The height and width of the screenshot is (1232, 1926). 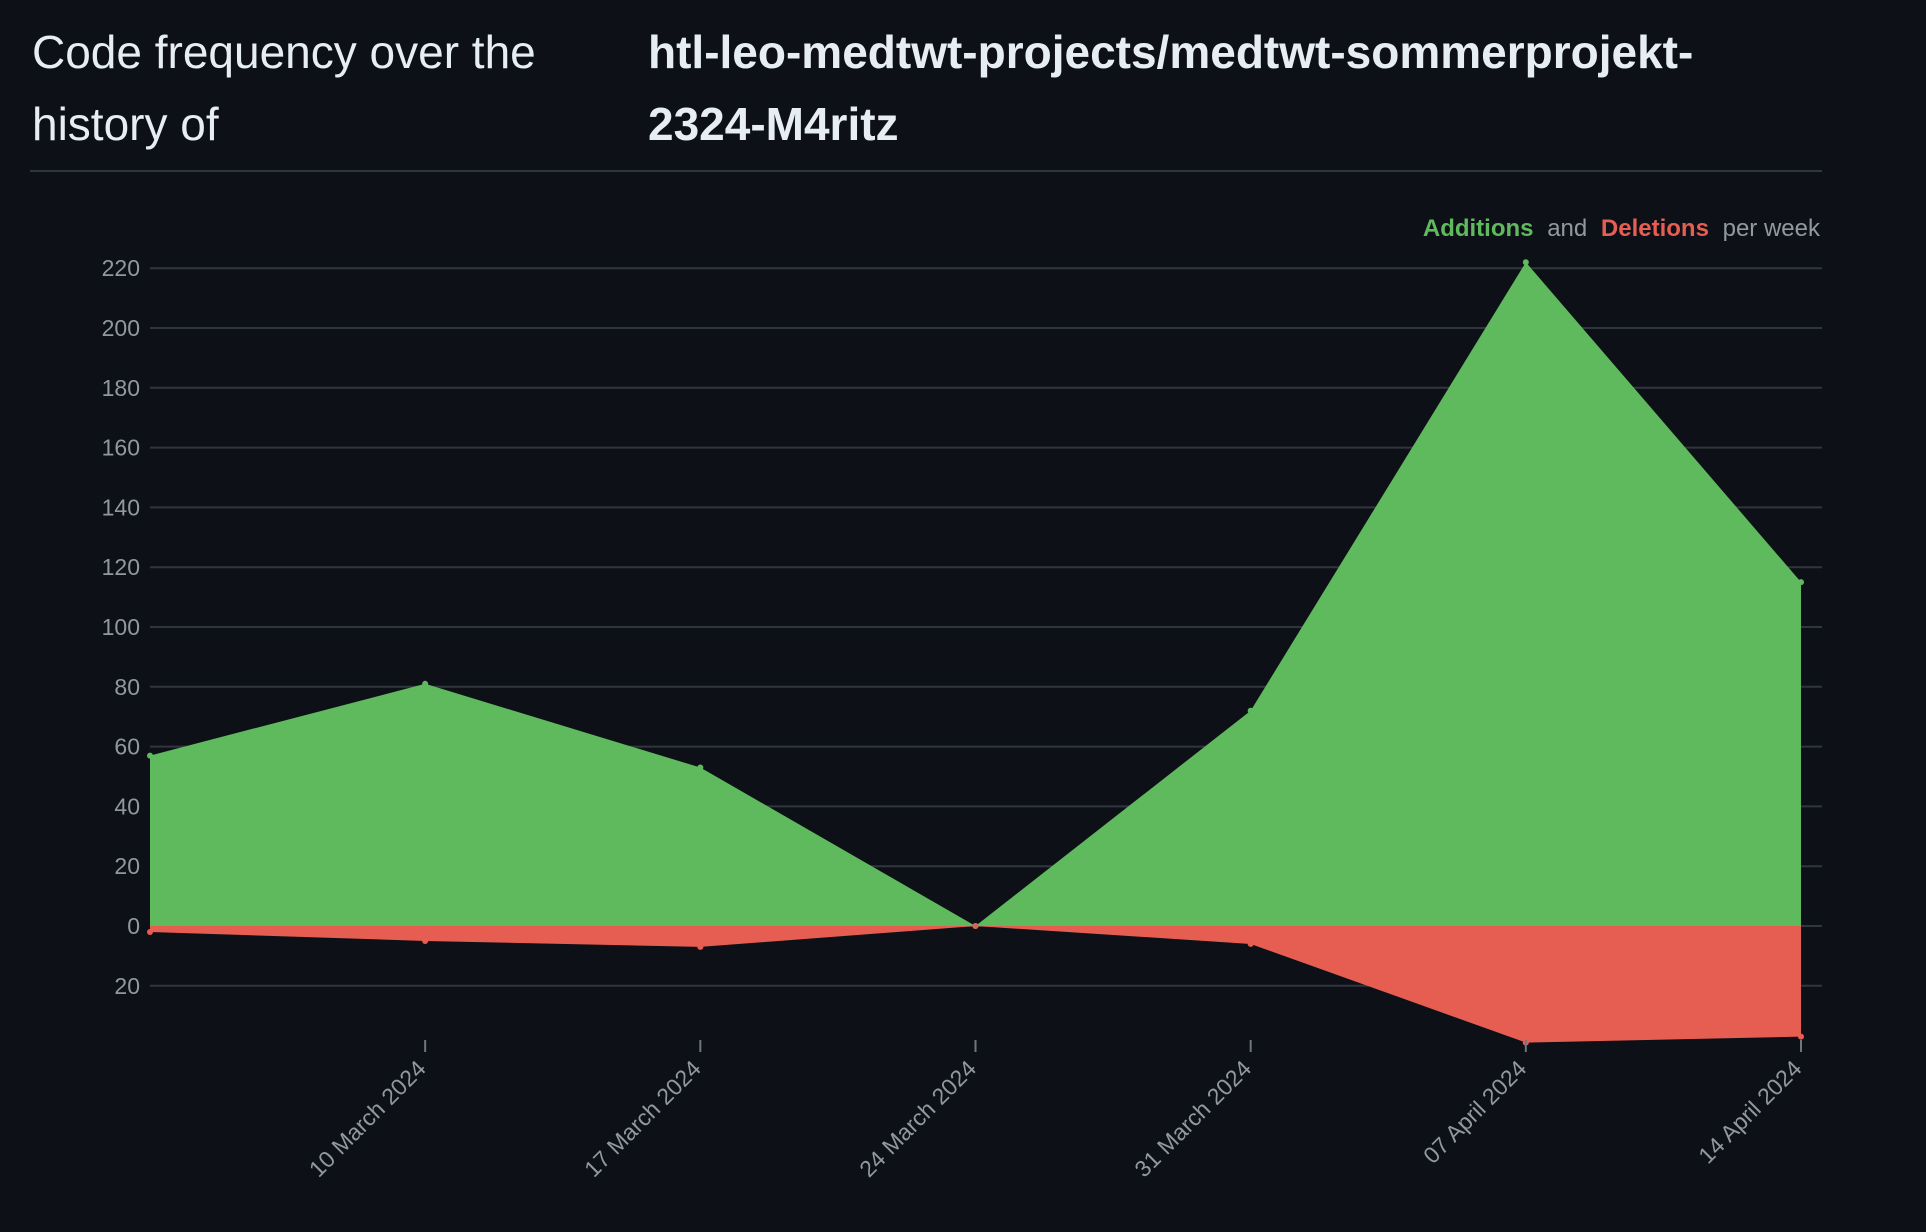 What do you see at coordinates (121, 627) in the screenshot?
I see `y-tick-label: 100` at bounding box center [121, 627].